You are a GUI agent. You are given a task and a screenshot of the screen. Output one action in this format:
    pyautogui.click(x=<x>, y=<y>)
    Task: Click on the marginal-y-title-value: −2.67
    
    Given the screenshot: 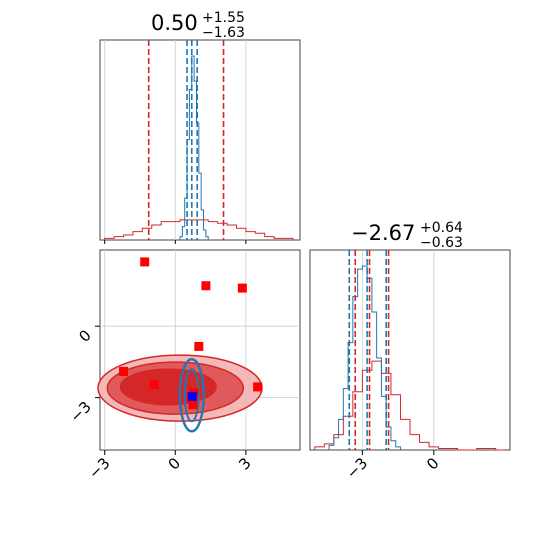 What is the action you would take?
    pyautogui.click(x=383, y=233)
    